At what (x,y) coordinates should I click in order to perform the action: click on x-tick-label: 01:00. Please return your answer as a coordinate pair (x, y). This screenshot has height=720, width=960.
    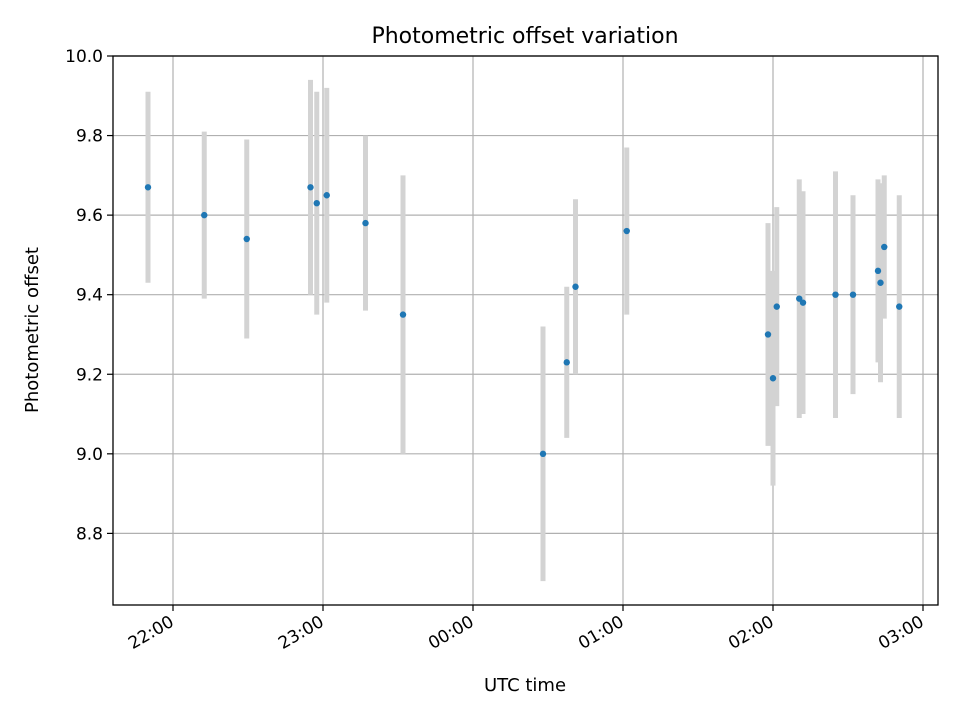
    Looking at the image, I should click on (601, 633).